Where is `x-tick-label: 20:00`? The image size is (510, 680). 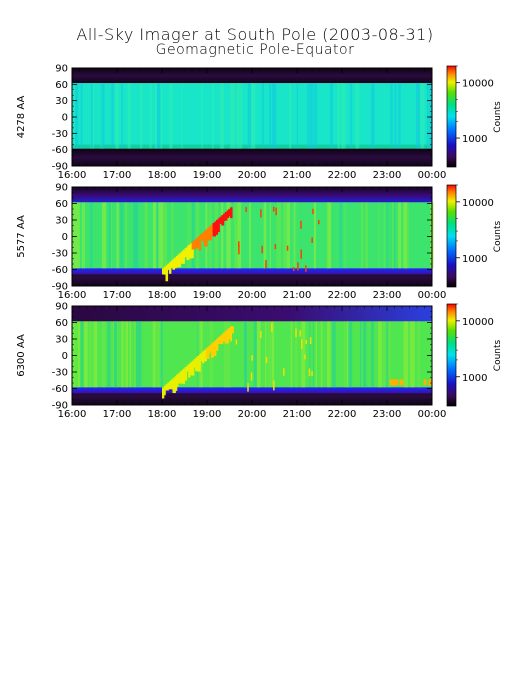
x-tick-label: 20:00 is located at coordinates (252, 414).